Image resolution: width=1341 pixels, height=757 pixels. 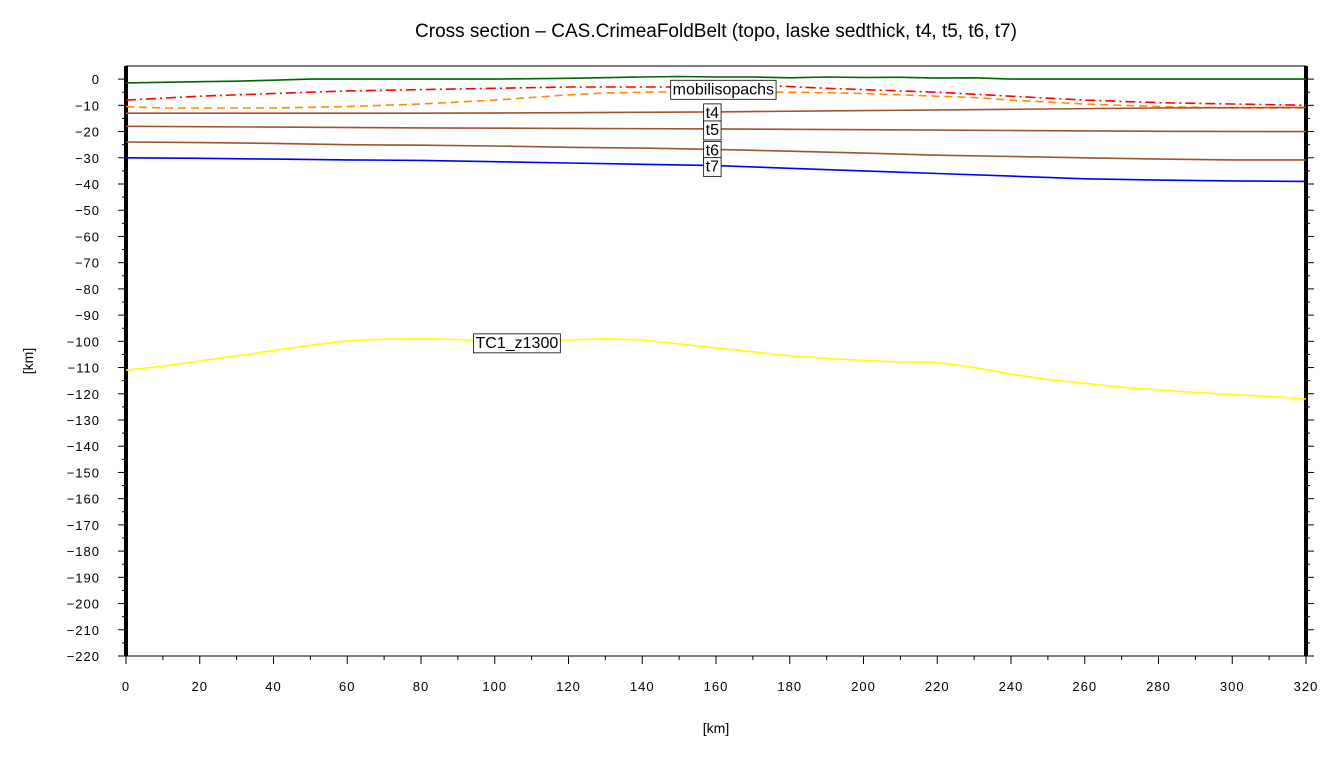 I want to click on y-tick-label: −190, so click(x=83, y=577).